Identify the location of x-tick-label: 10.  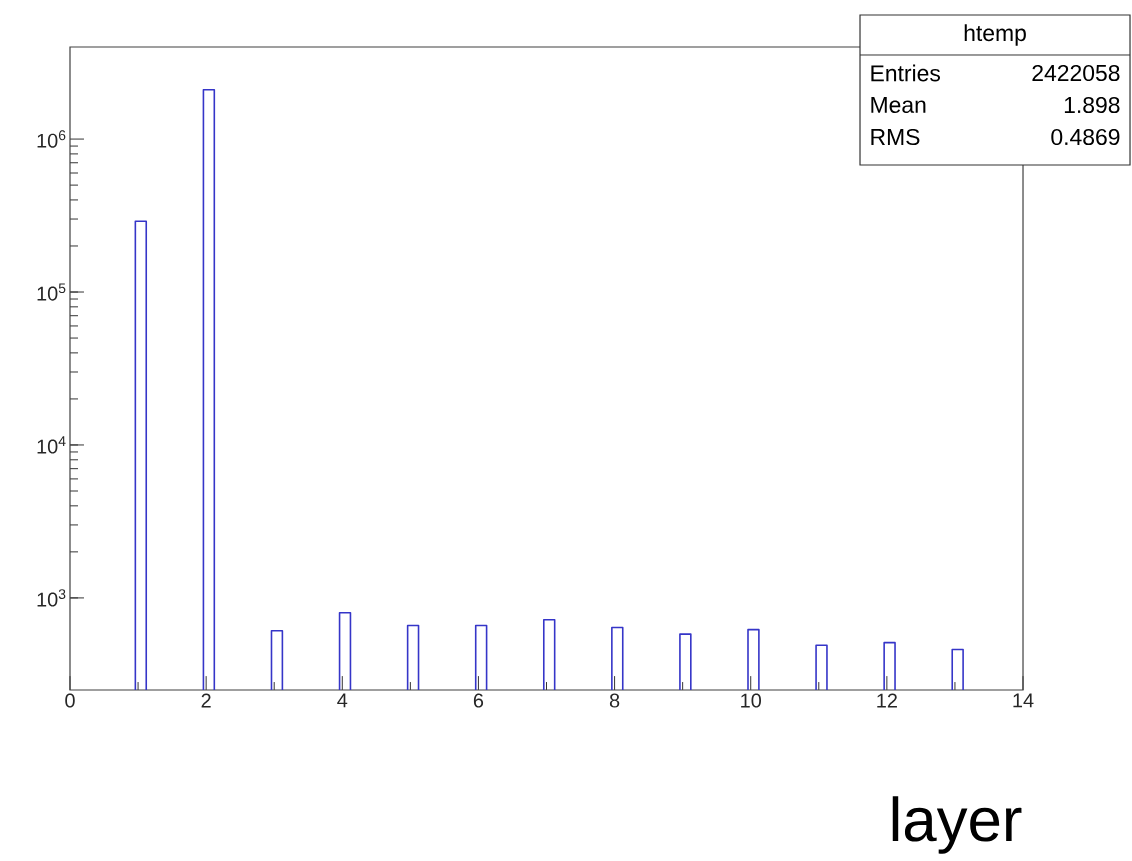
(751, 700).